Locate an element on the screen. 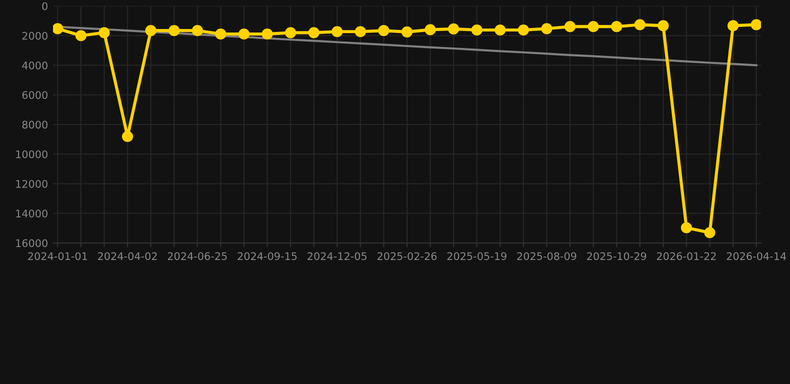 This screenshot has width=790, height=384. x-tick-label: 2025-05-19 is located at coordinates (476, 256).